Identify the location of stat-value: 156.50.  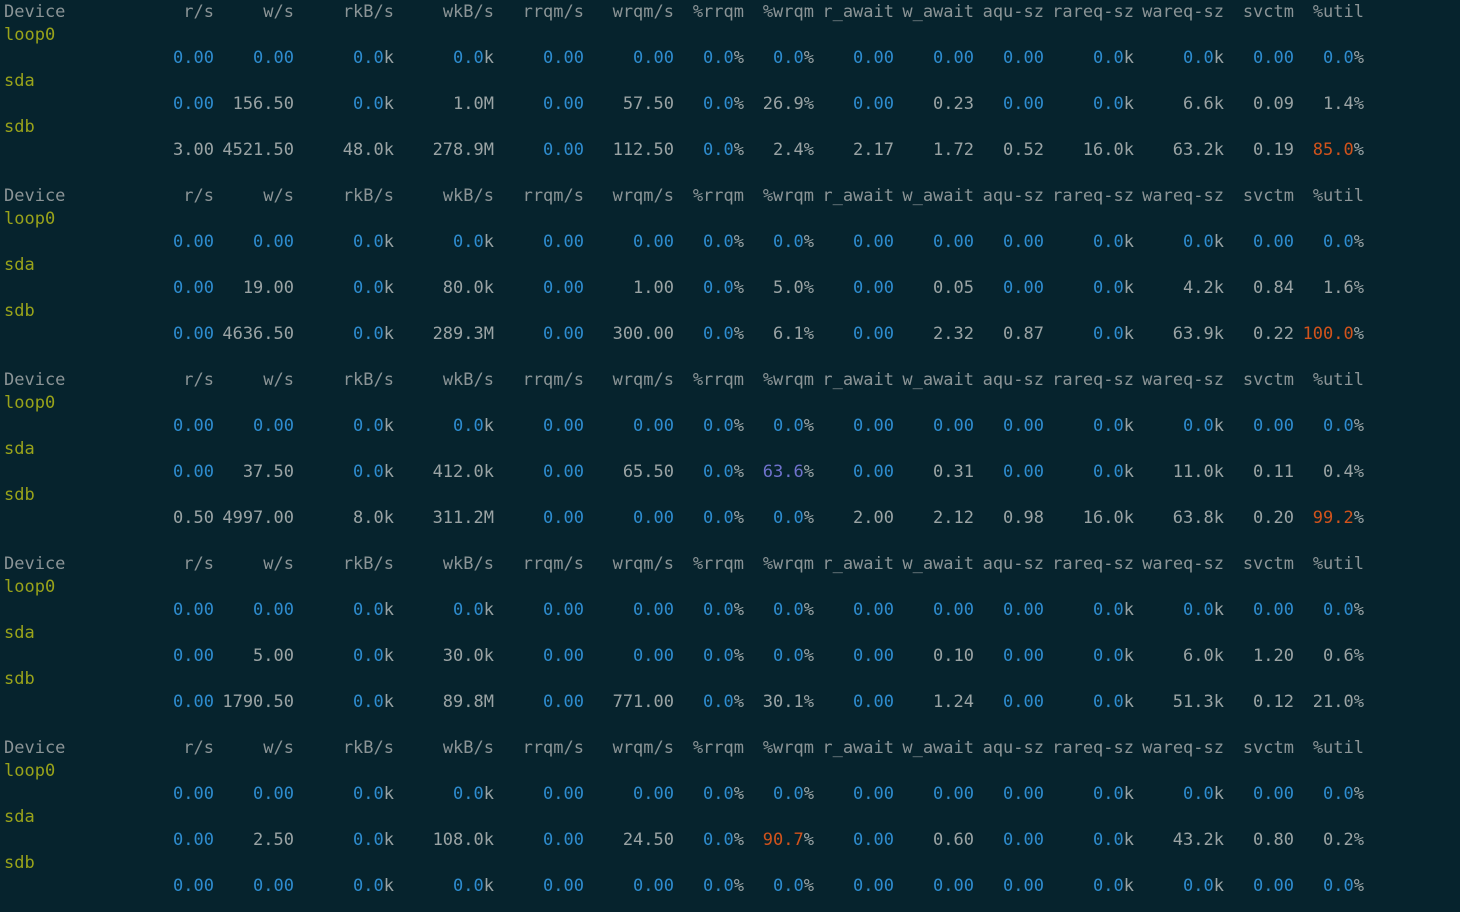
(263, 104).